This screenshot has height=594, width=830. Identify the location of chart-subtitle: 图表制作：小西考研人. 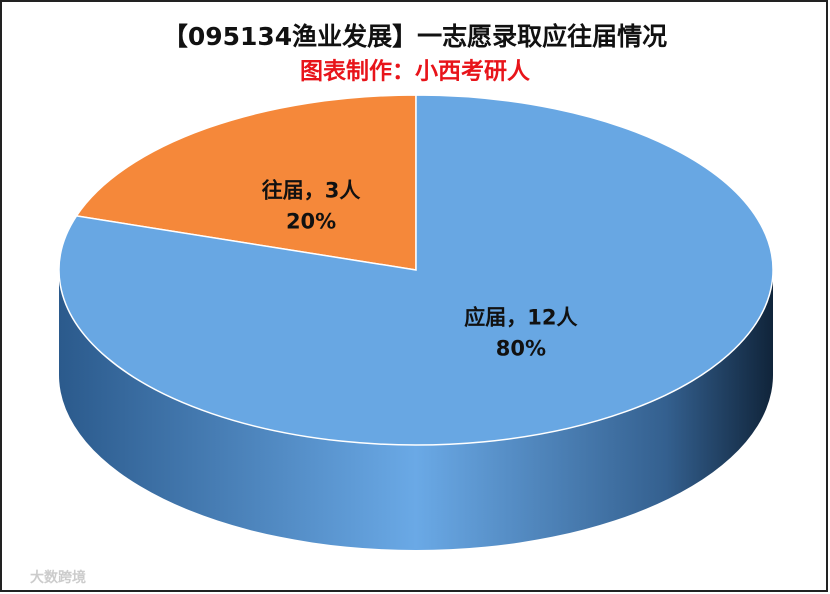
(415, 72).